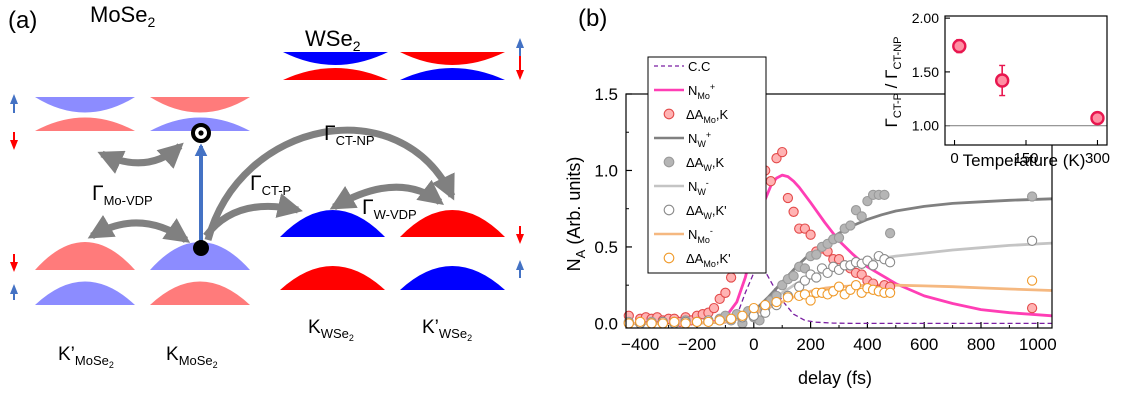  What do you see at coordinates (576, 214) in the screenshot?
I see `main-y-axis-label: NA (Arb. units)` at bounding box center [576, 214].